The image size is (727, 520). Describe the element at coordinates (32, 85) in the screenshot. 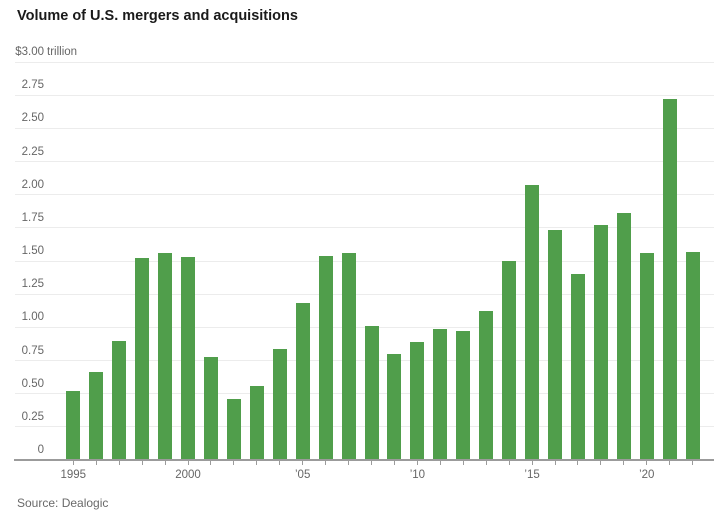

I see `y-axis-tick-value: 2.75` at that location.